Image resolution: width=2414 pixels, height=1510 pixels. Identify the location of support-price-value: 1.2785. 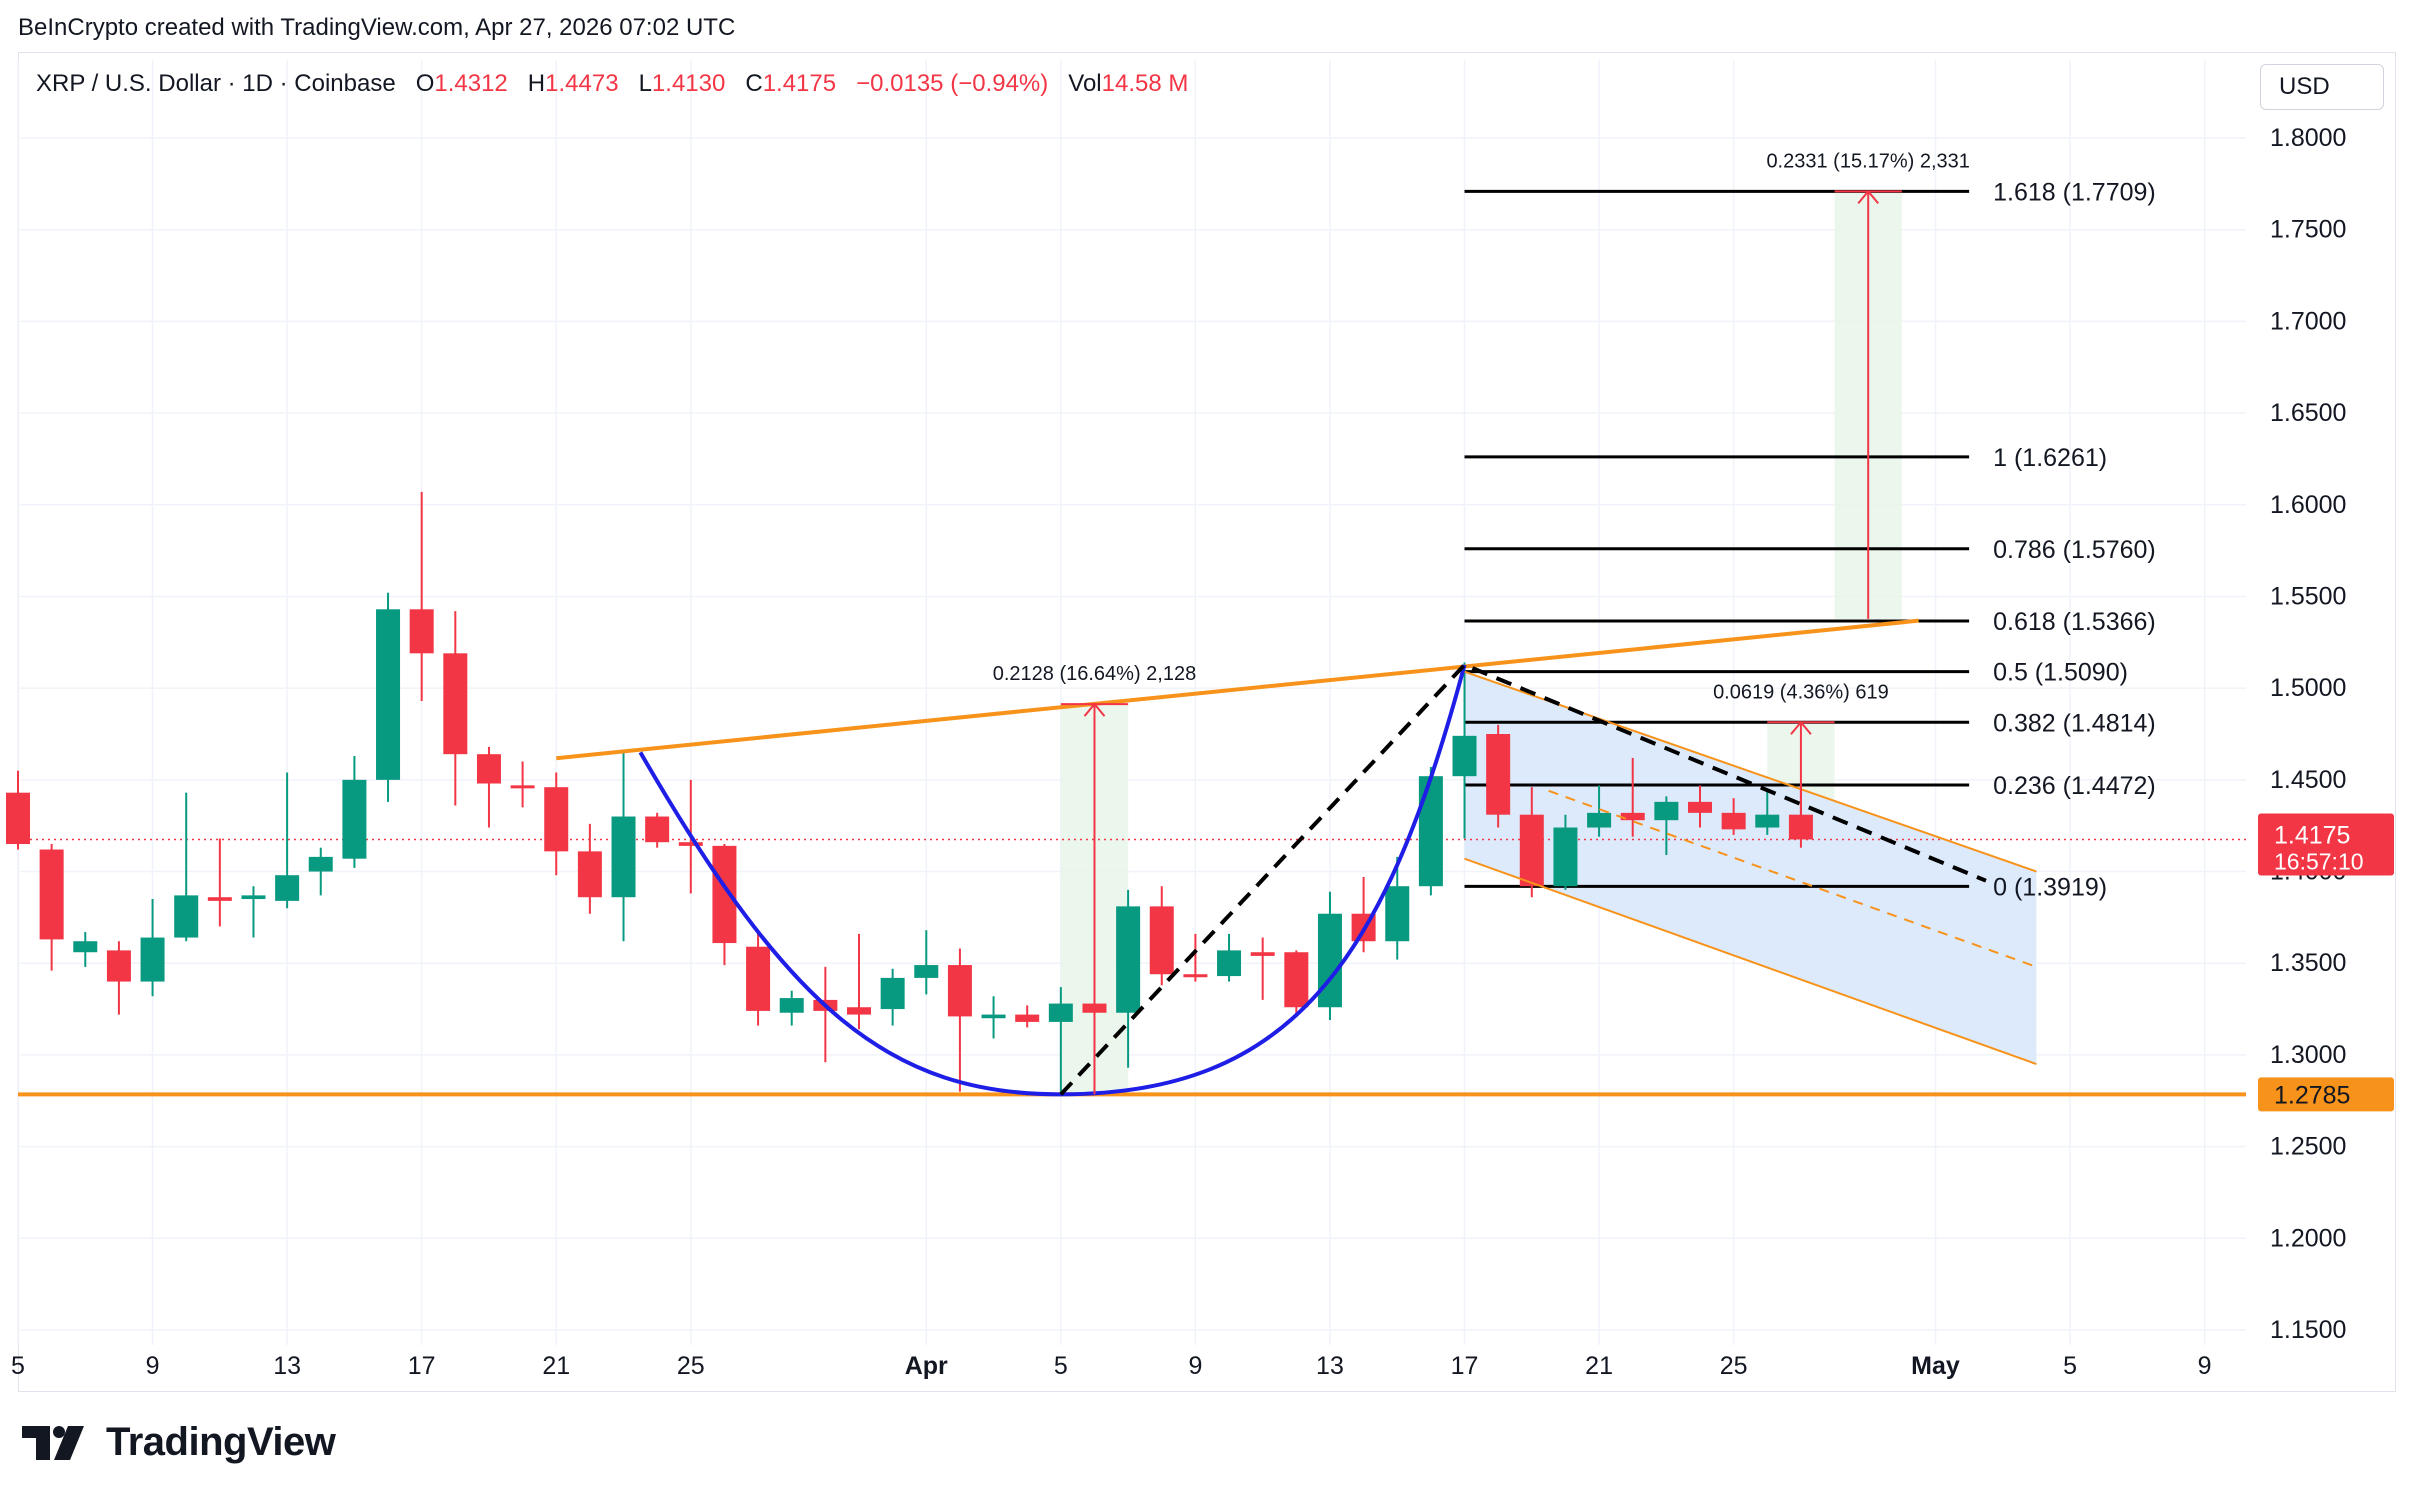
(2312, 1095).